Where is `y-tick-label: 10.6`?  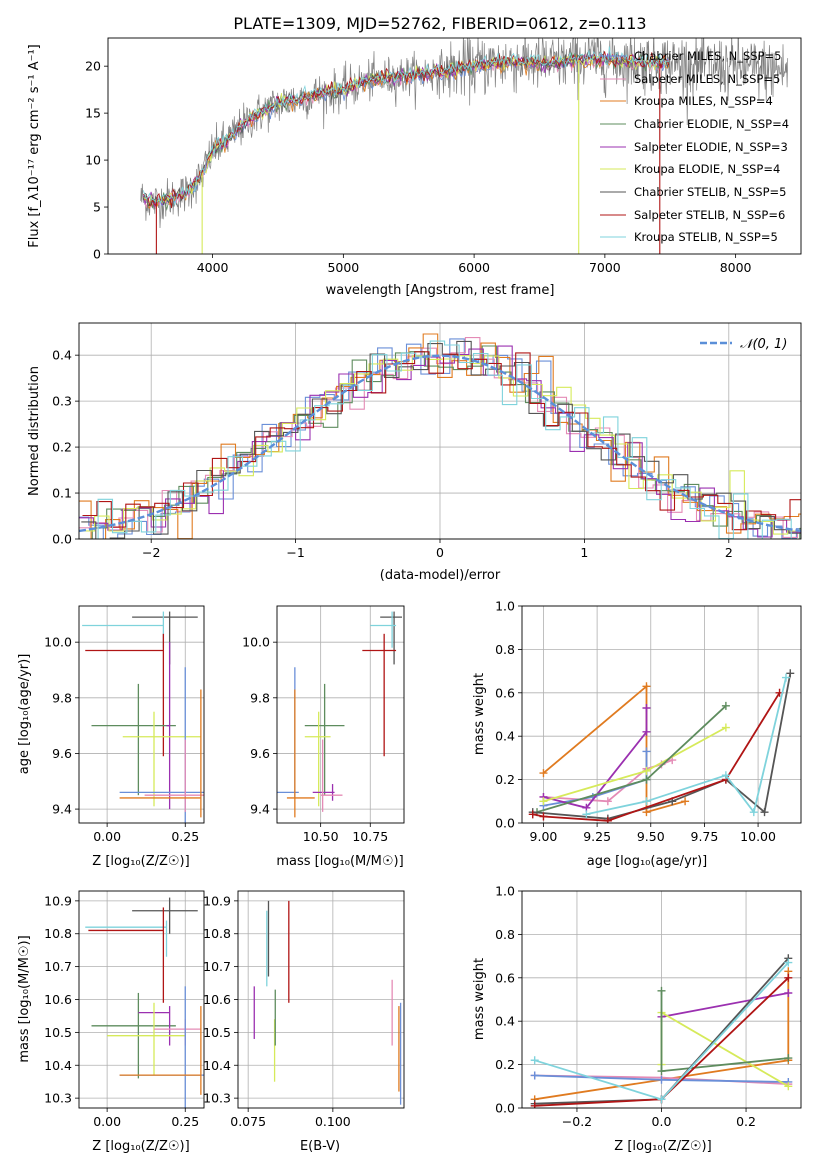 y-tick-label: 10.6 is located at coordinates (58, 999).